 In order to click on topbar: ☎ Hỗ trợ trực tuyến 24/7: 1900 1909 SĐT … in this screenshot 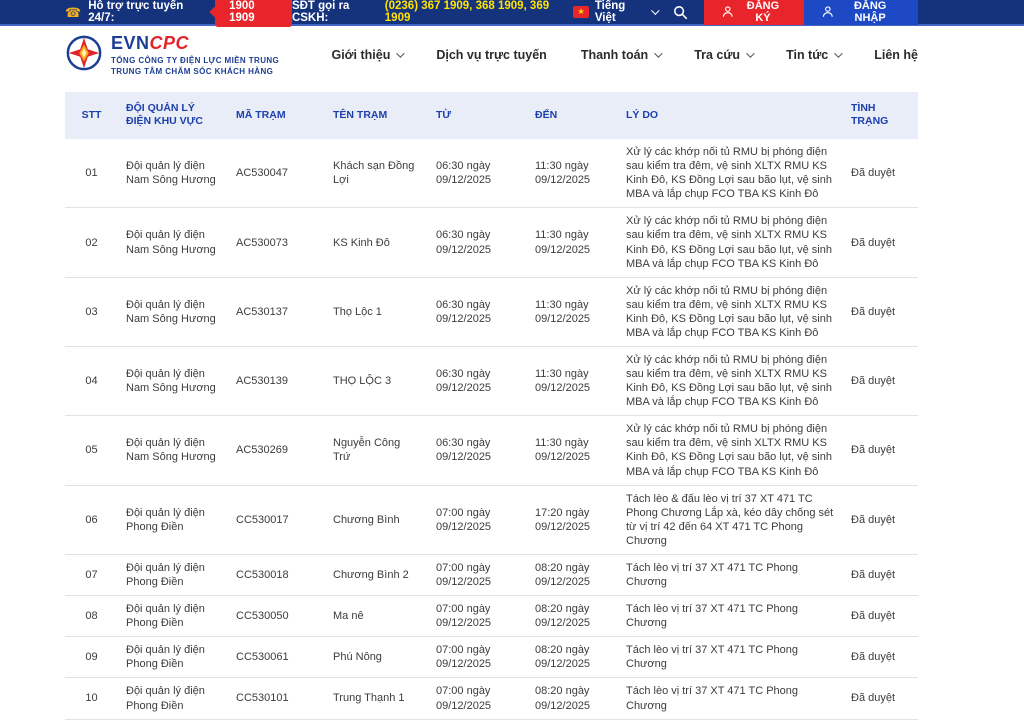, I will do `click(512, 13)`.